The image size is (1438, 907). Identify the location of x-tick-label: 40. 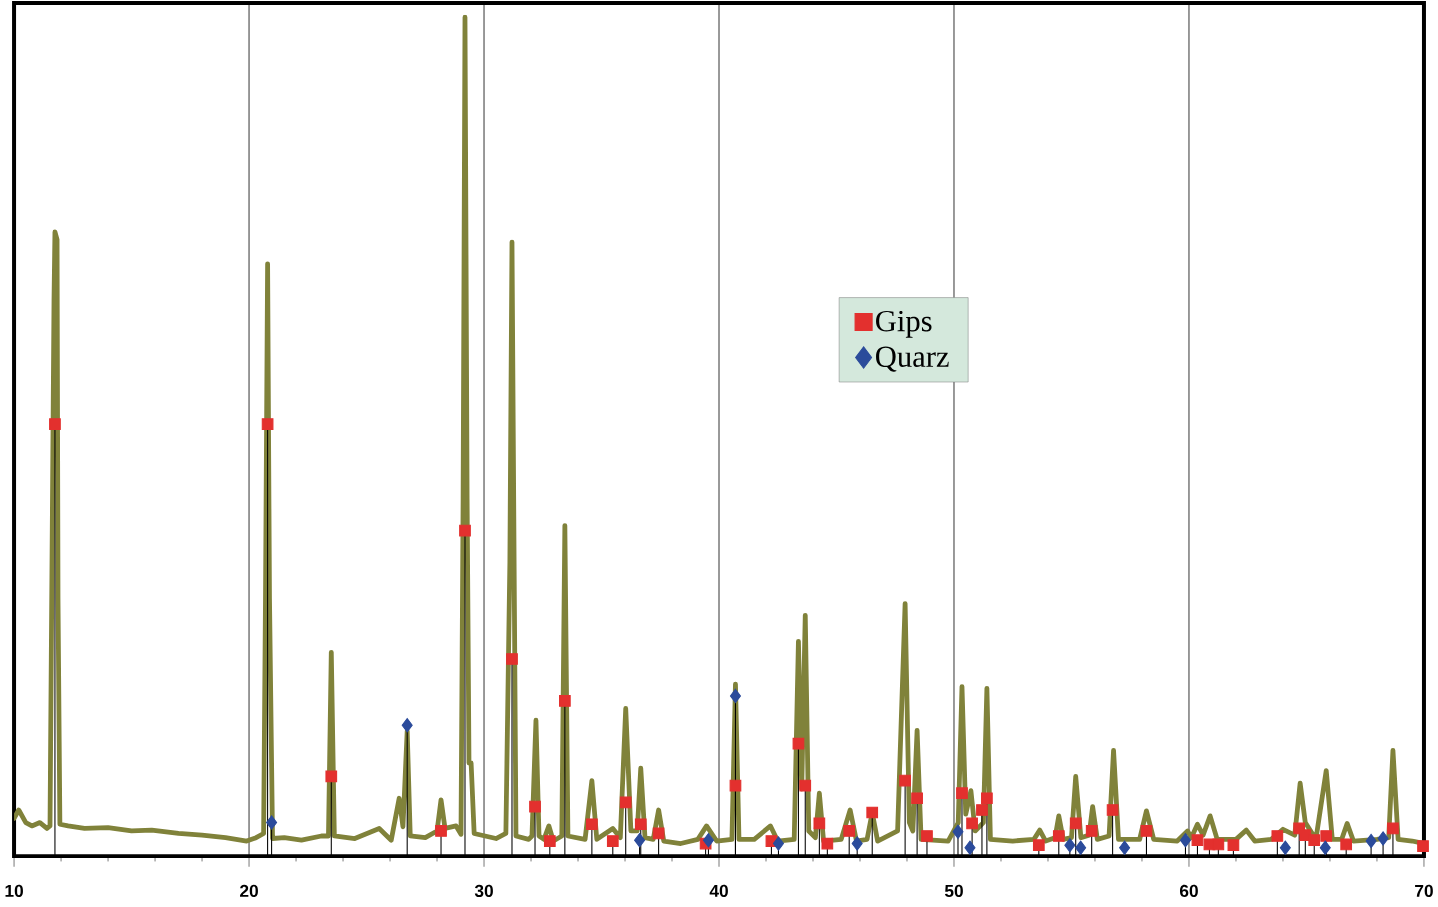
(718, 891).